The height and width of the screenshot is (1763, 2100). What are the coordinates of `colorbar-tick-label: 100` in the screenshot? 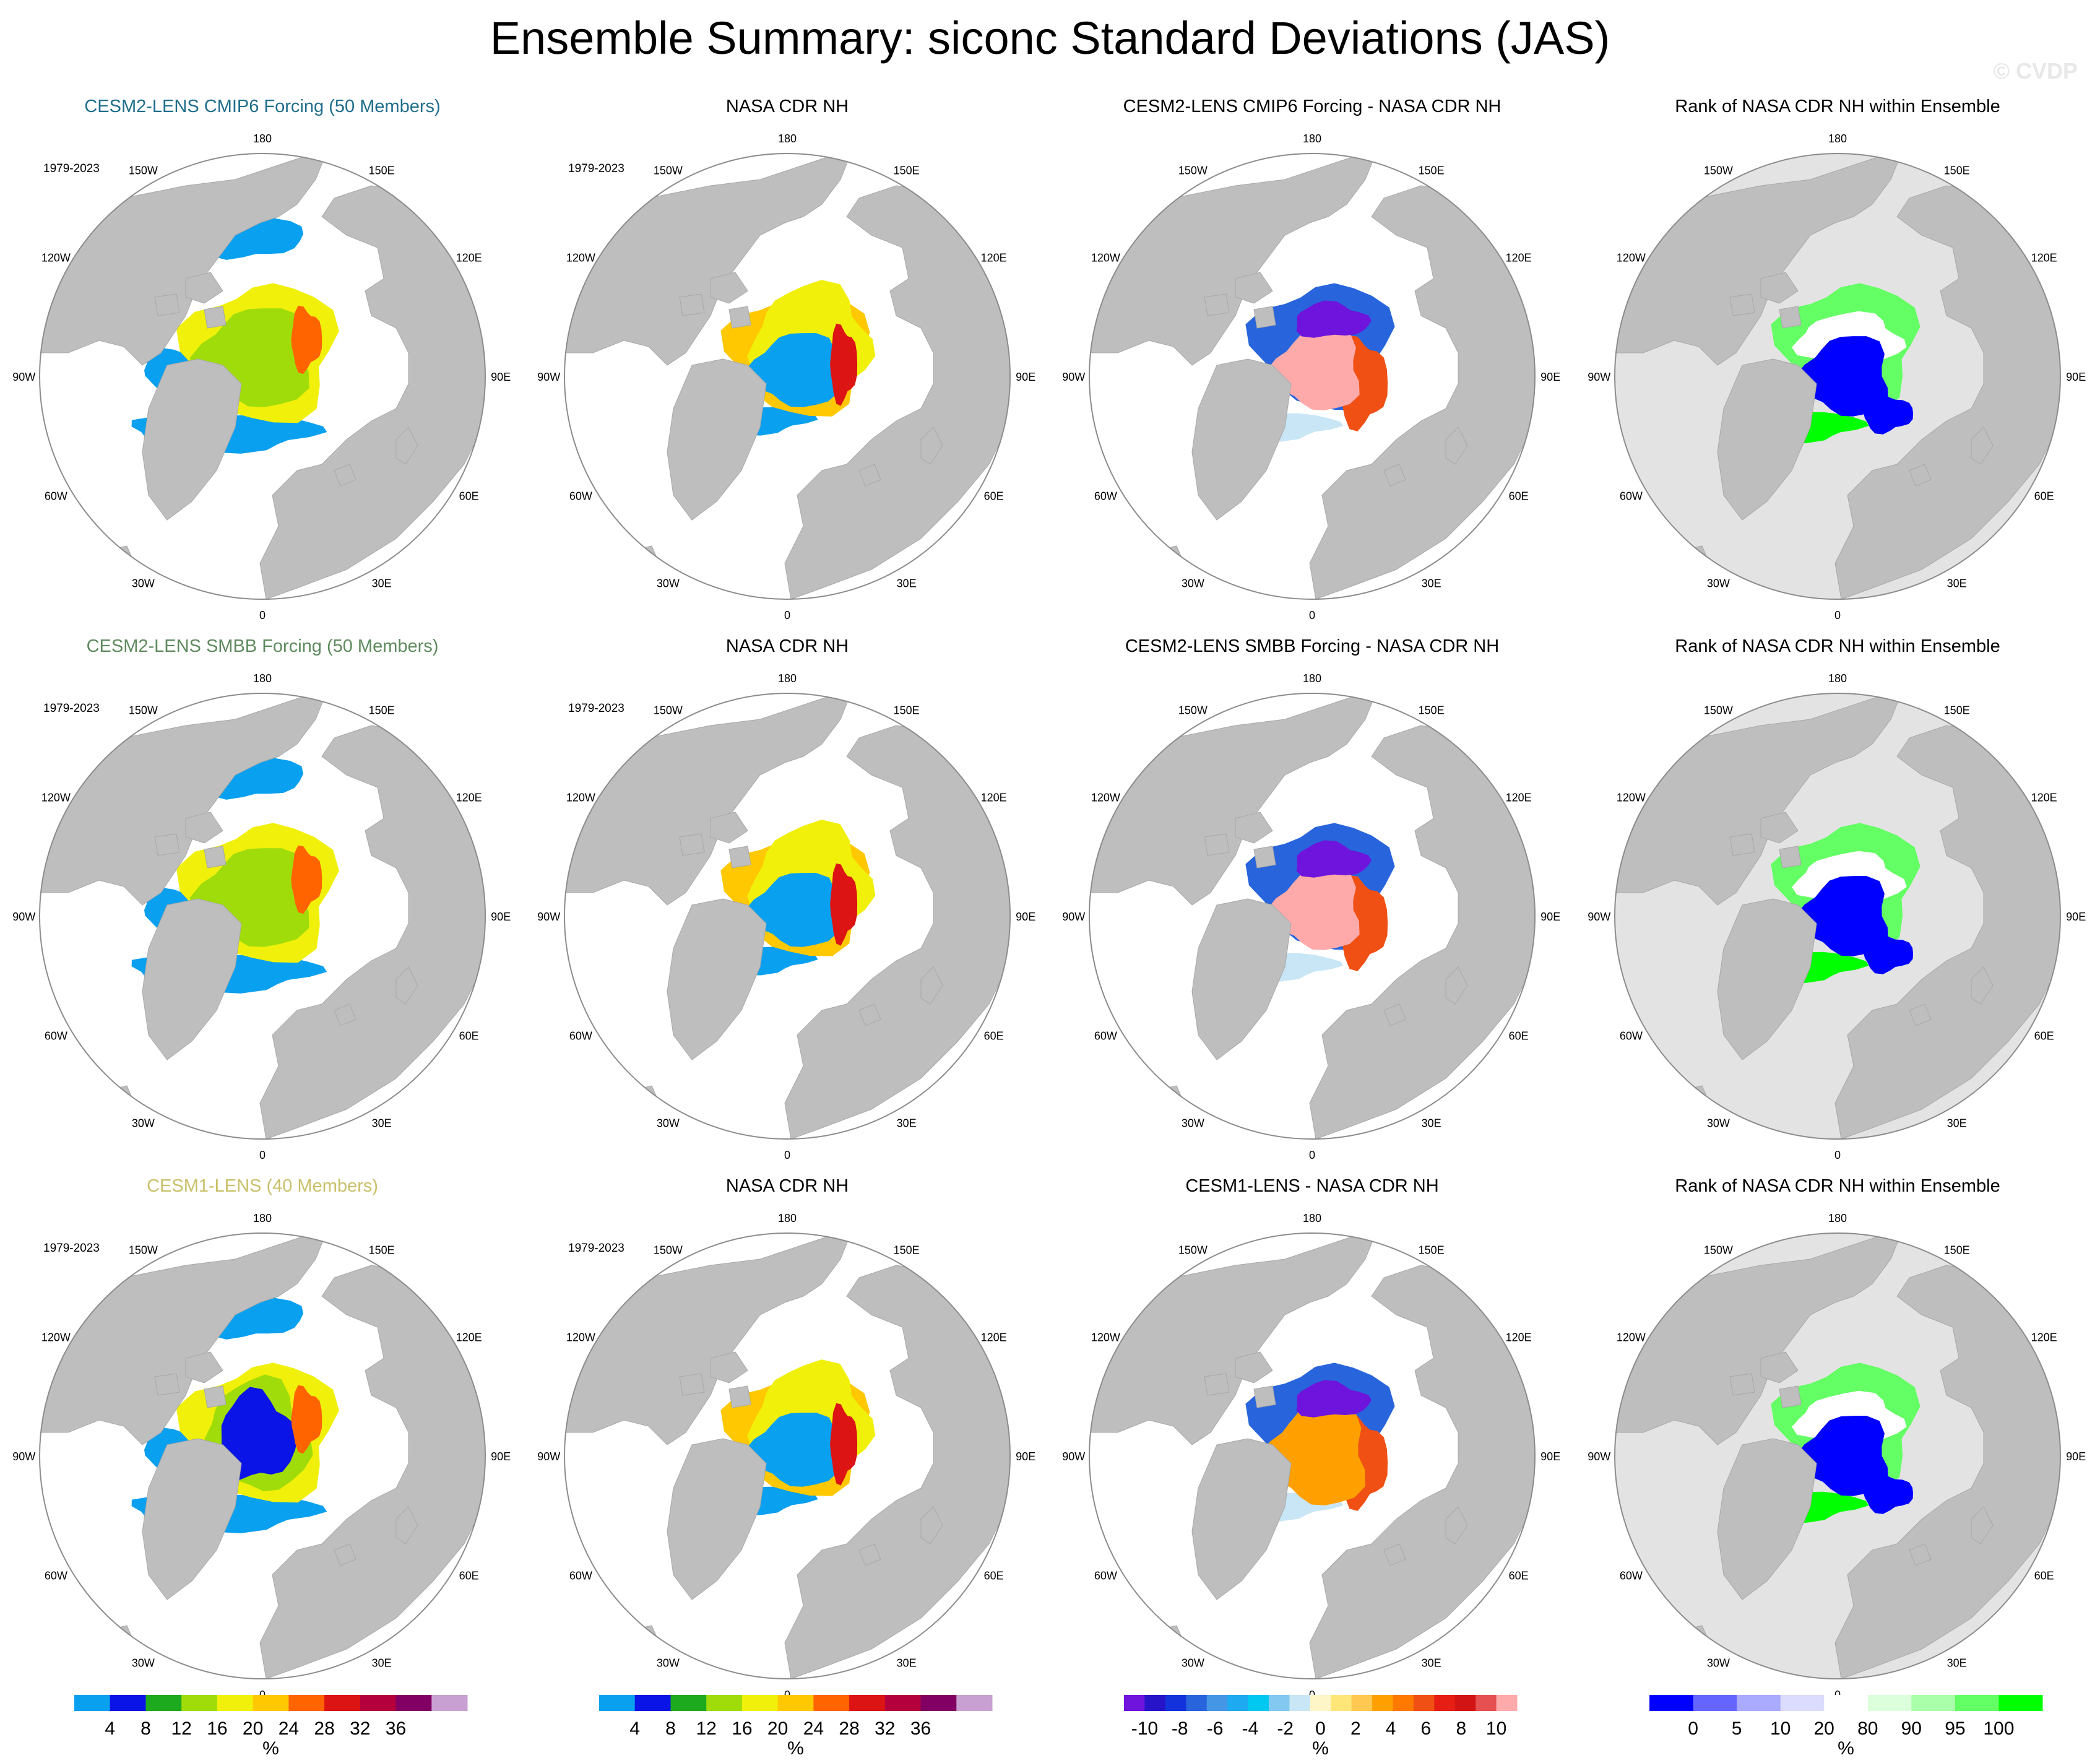 It's located at (1998, 1728).